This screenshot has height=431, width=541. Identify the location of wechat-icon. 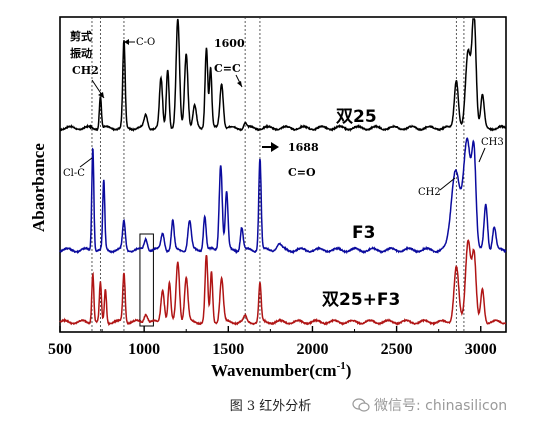
(361, 405).